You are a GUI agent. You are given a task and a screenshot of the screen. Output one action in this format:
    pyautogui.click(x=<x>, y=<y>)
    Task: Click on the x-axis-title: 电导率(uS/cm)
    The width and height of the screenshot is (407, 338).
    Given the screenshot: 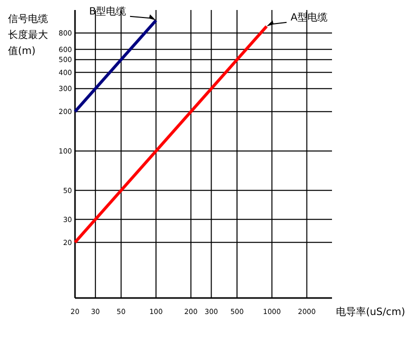 What is the action you would take?
    pyautogui.click(x=371, y=312)
    